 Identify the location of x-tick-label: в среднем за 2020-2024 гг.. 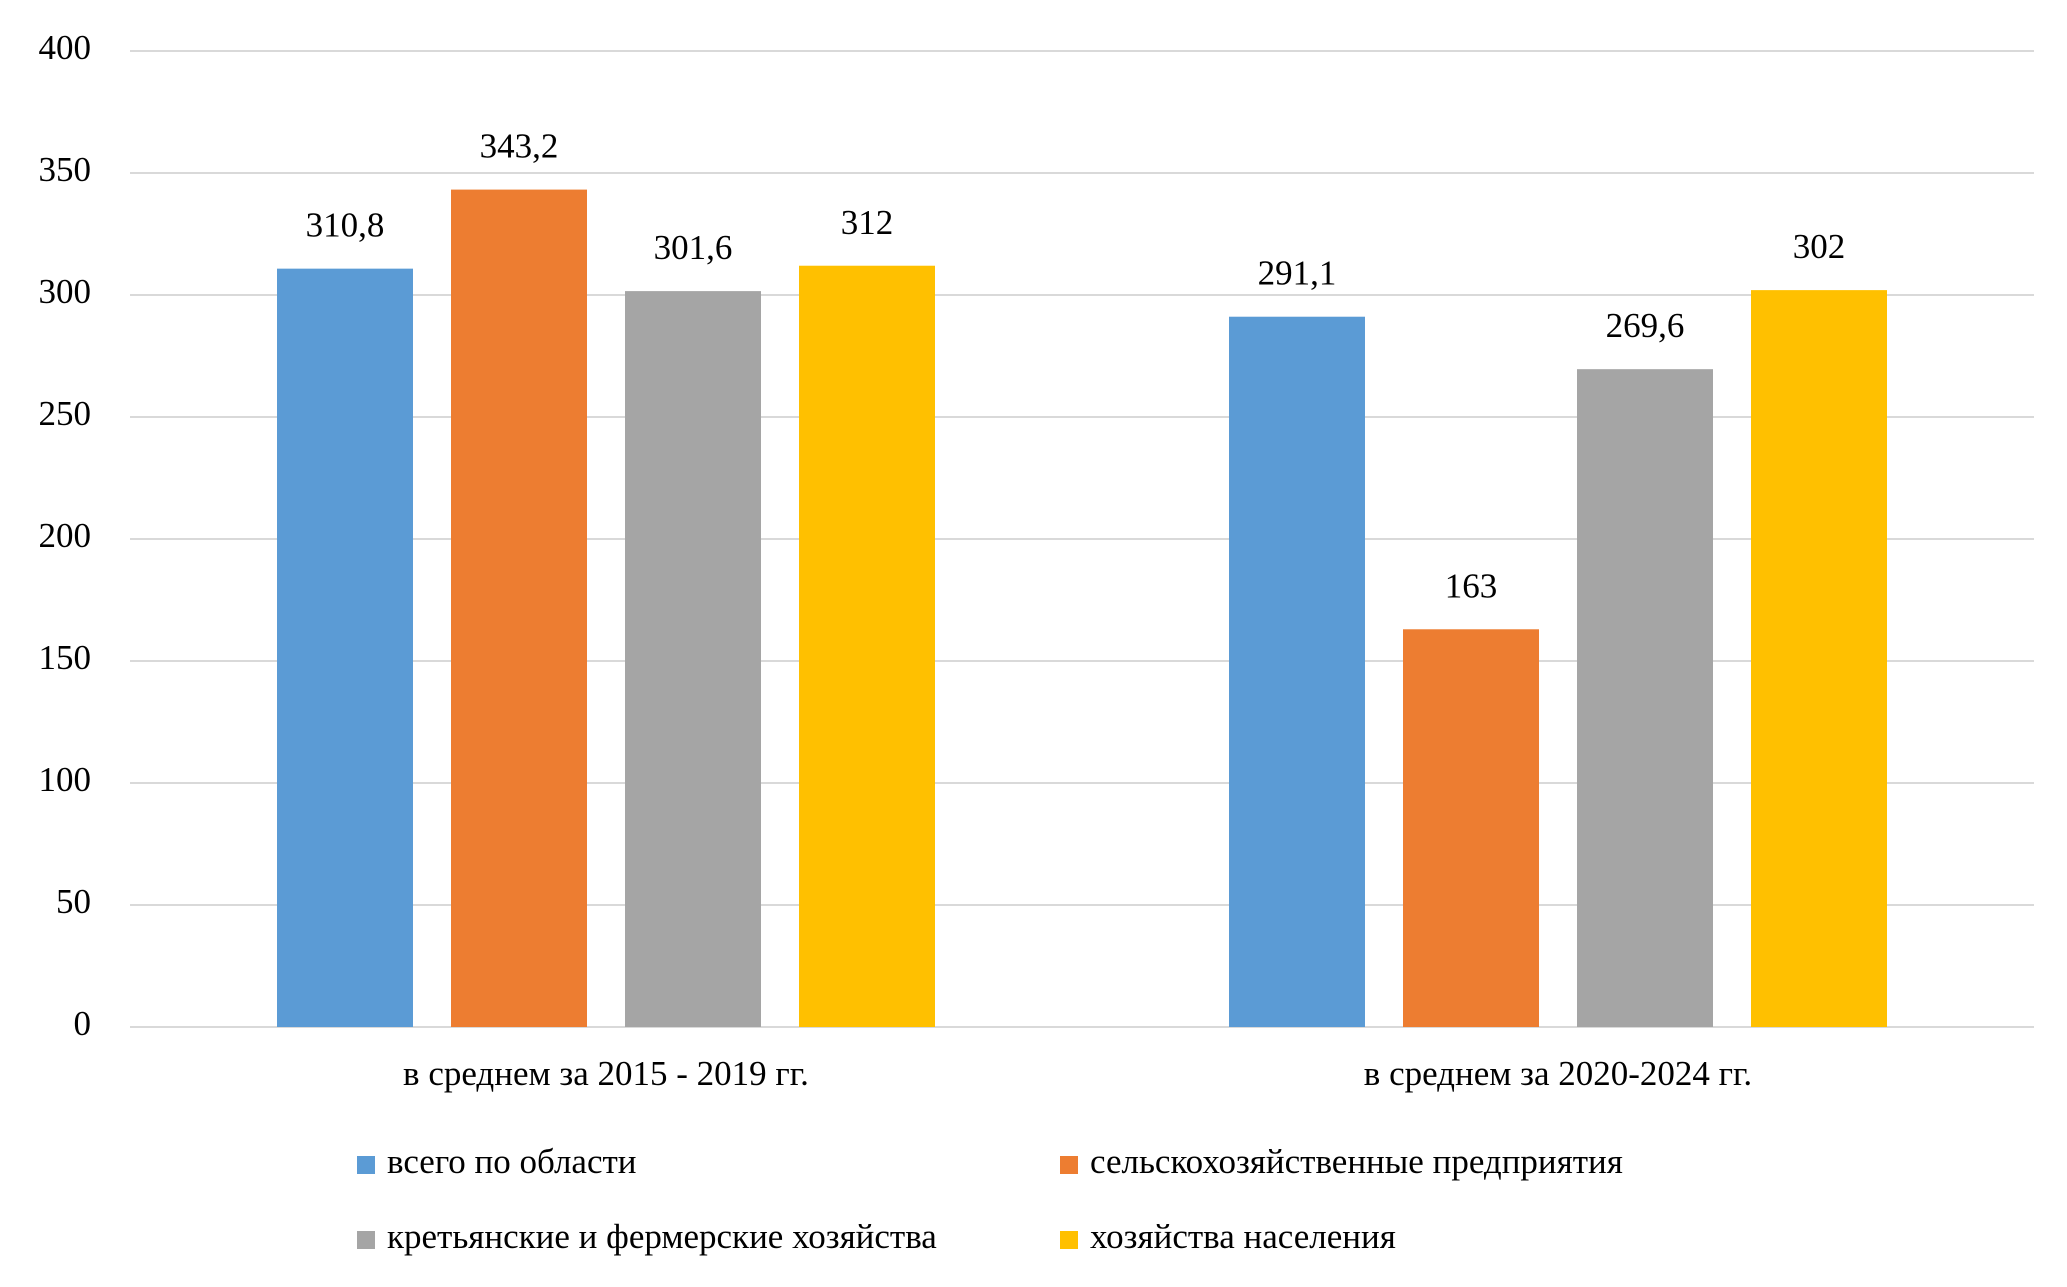
(1558, 1073).